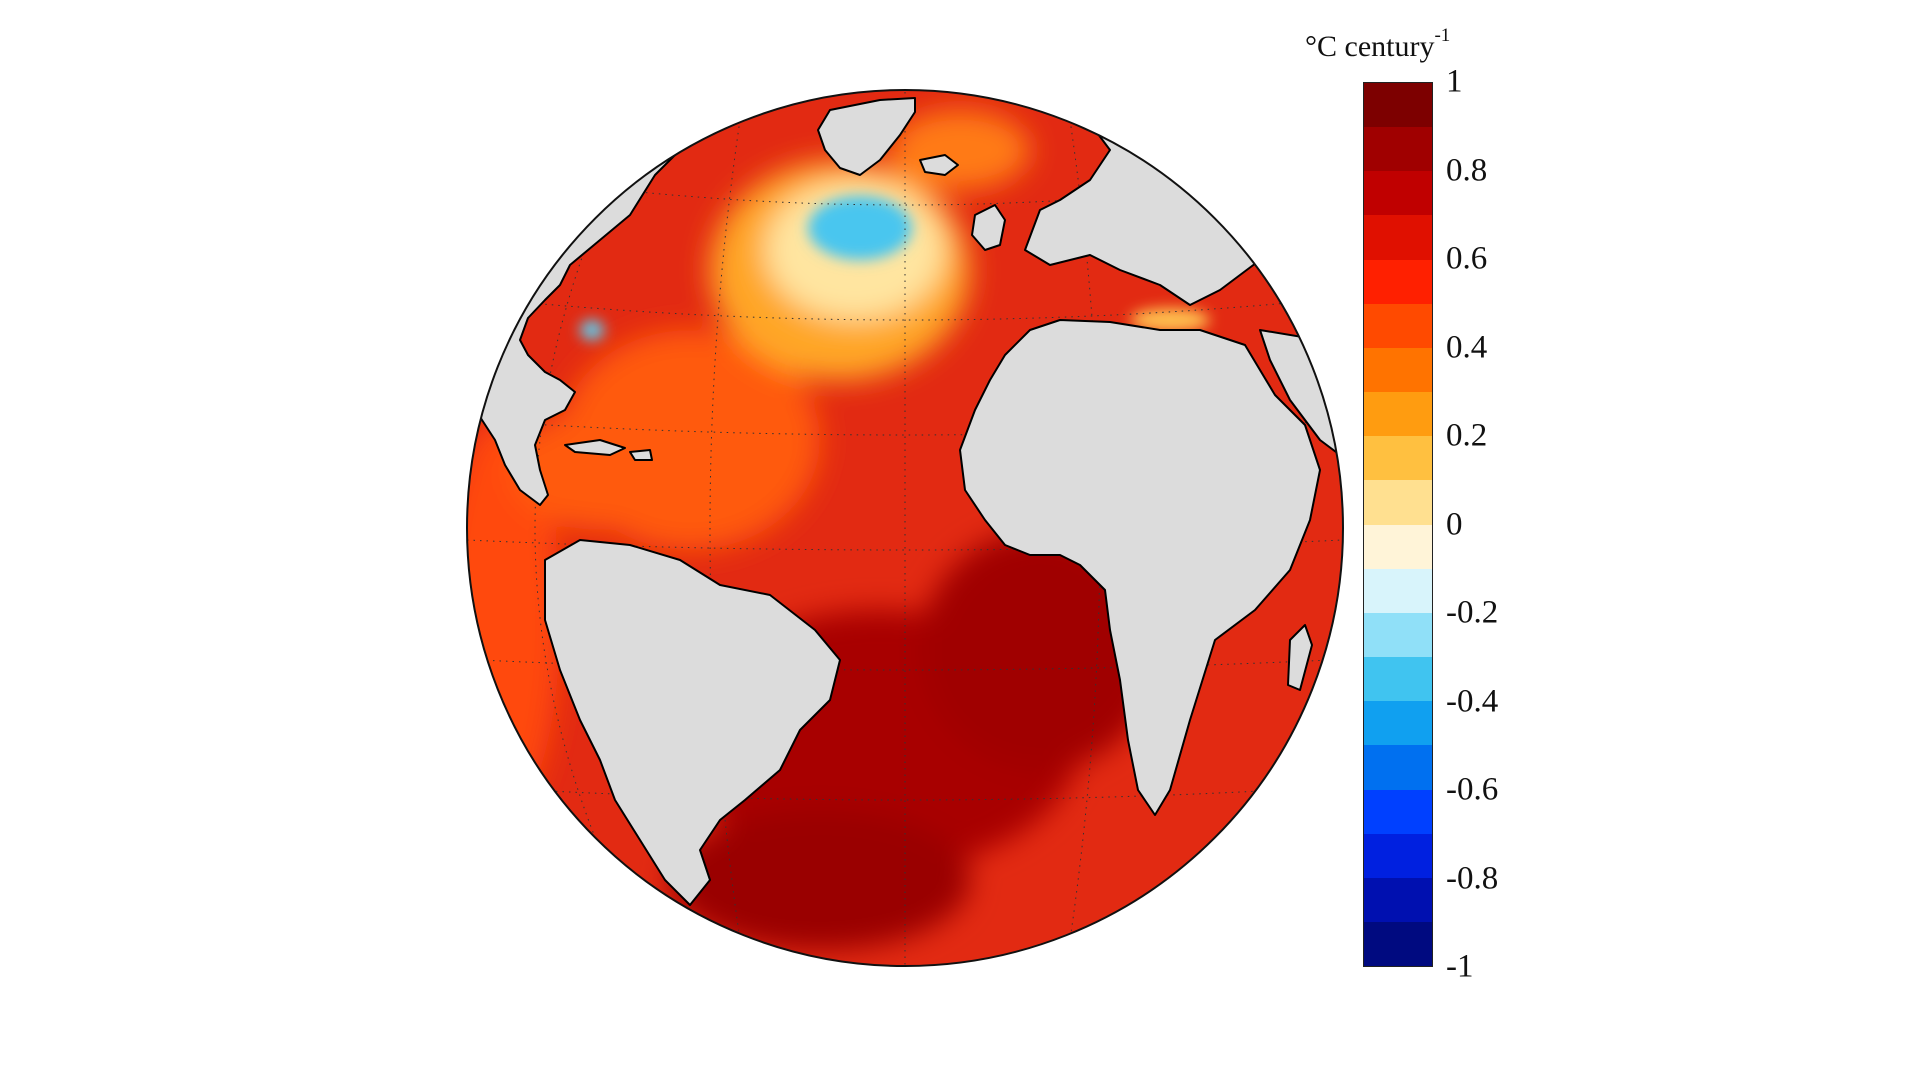 This screenshot has width=1920, height=1080. Describe the element at coordinates (692, 722) in the screenshot. I see `south-america` at that location.